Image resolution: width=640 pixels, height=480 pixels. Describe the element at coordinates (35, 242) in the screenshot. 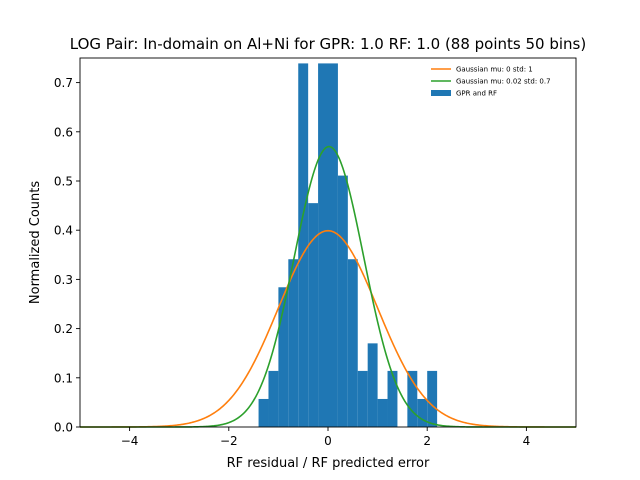

I see `y-axis-label: Normalized Counts` at that location.